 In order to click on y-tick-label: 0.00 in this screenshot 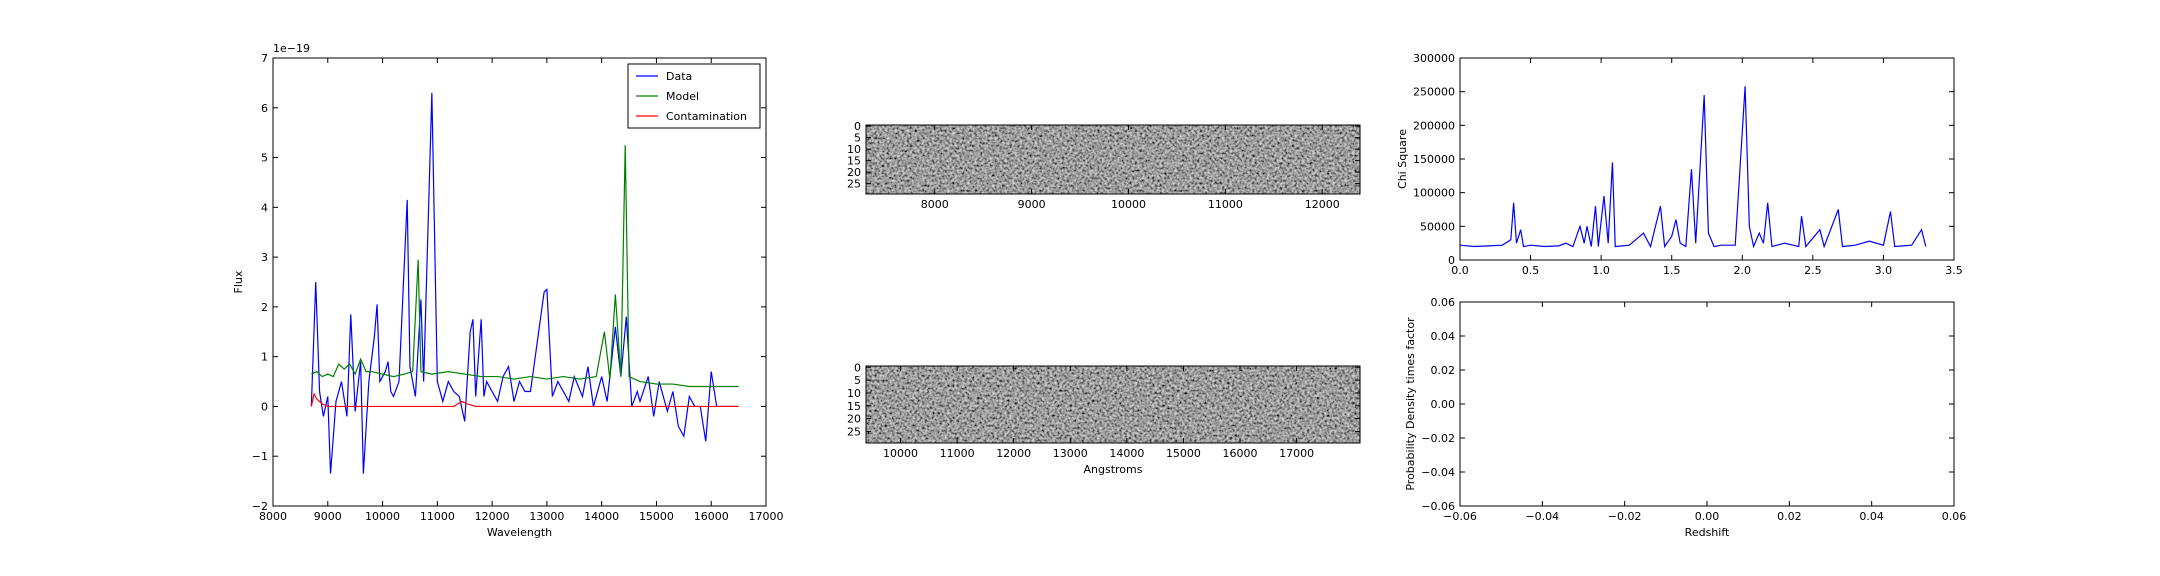, I will do `click(1443, 404)`.